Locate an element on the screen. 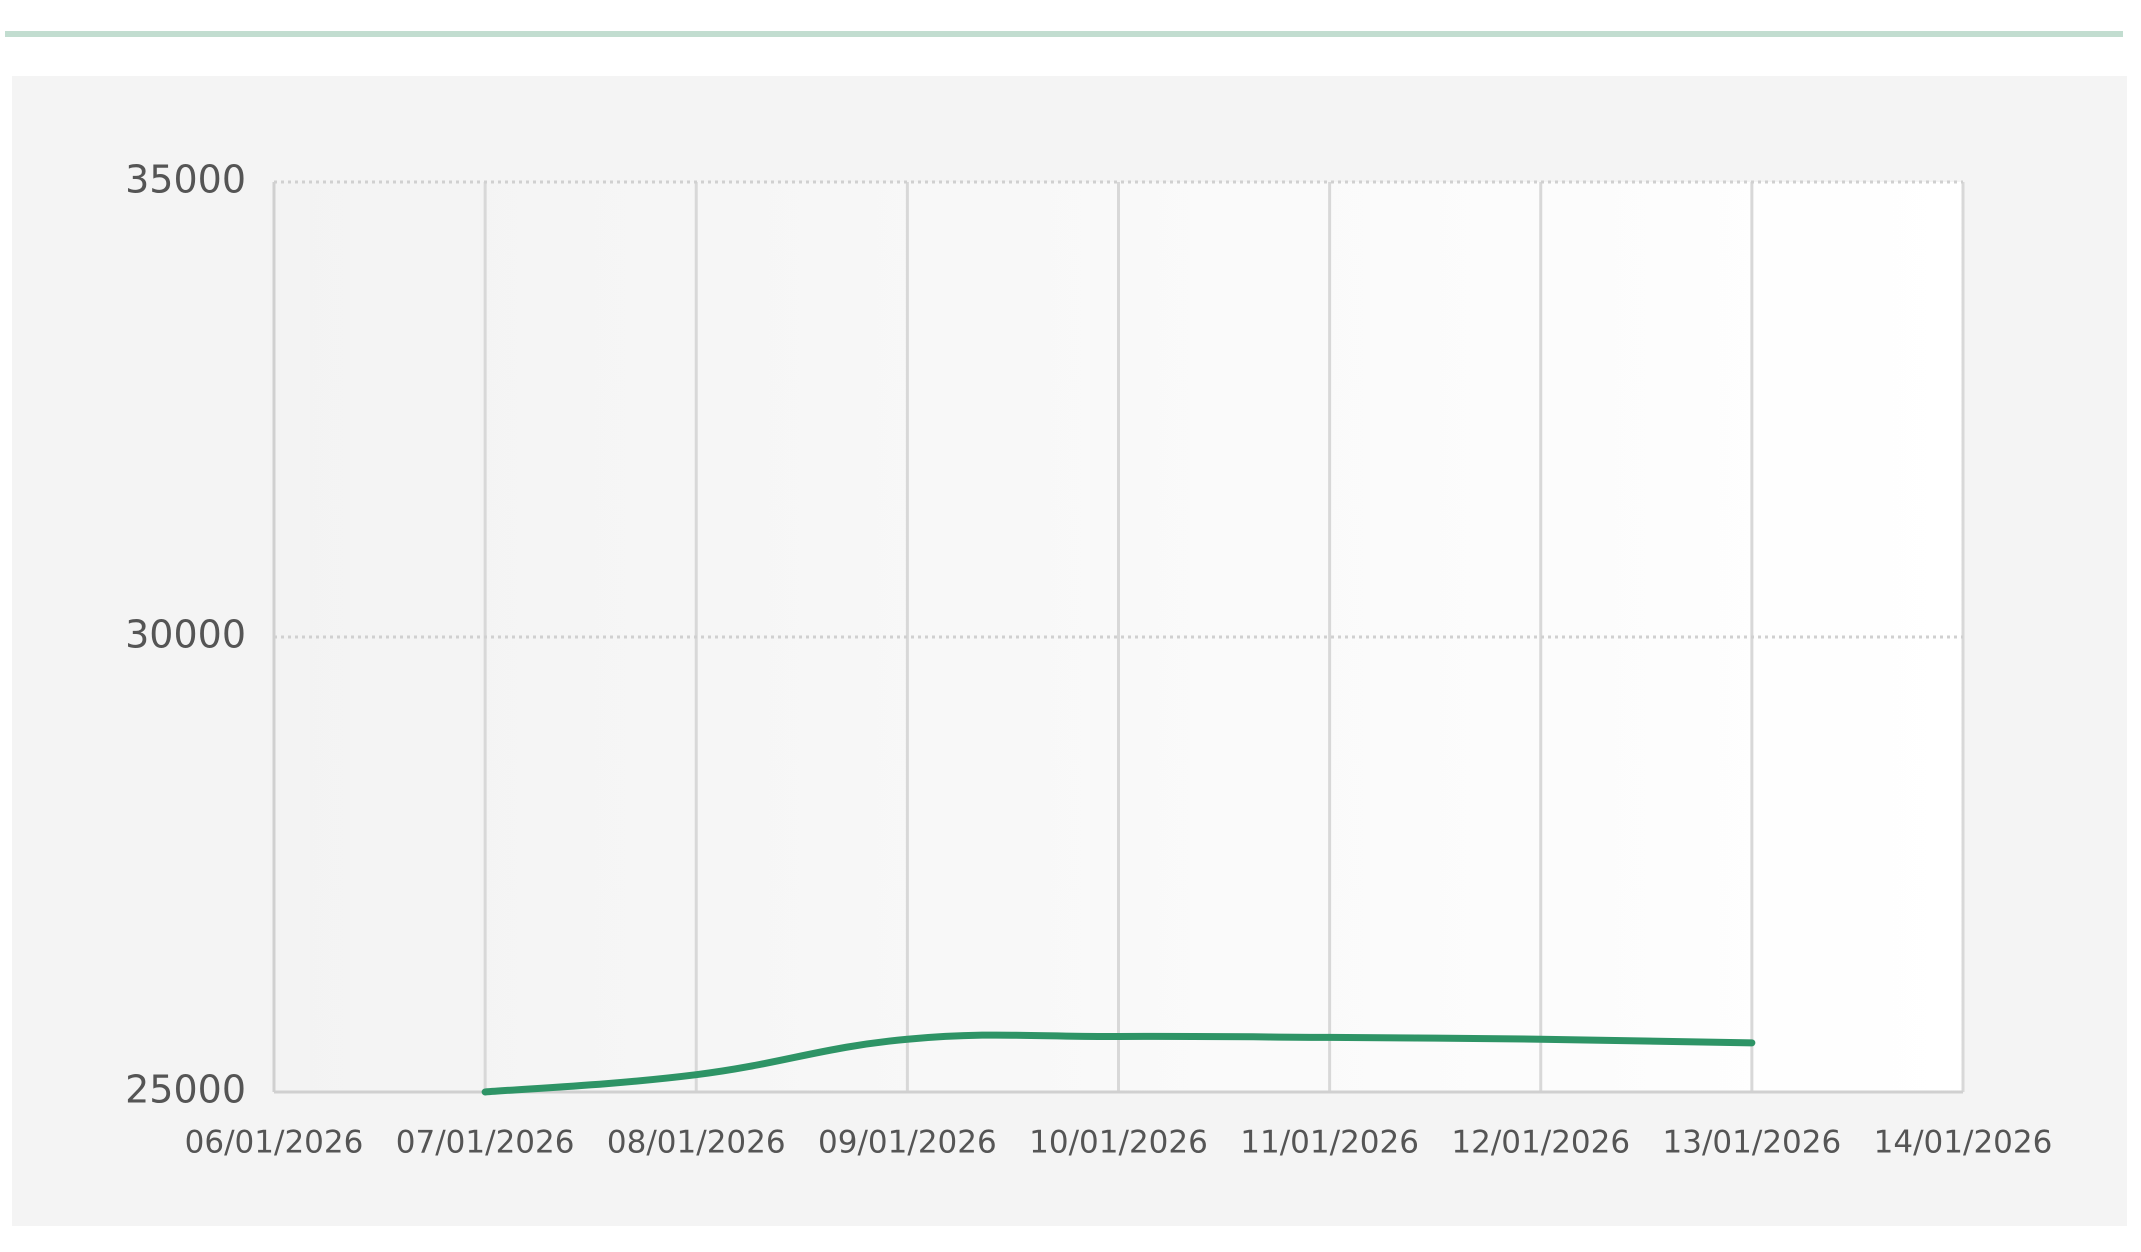  x-tick-label: 13/01/2026 is located at coordinates (1752, 1143).